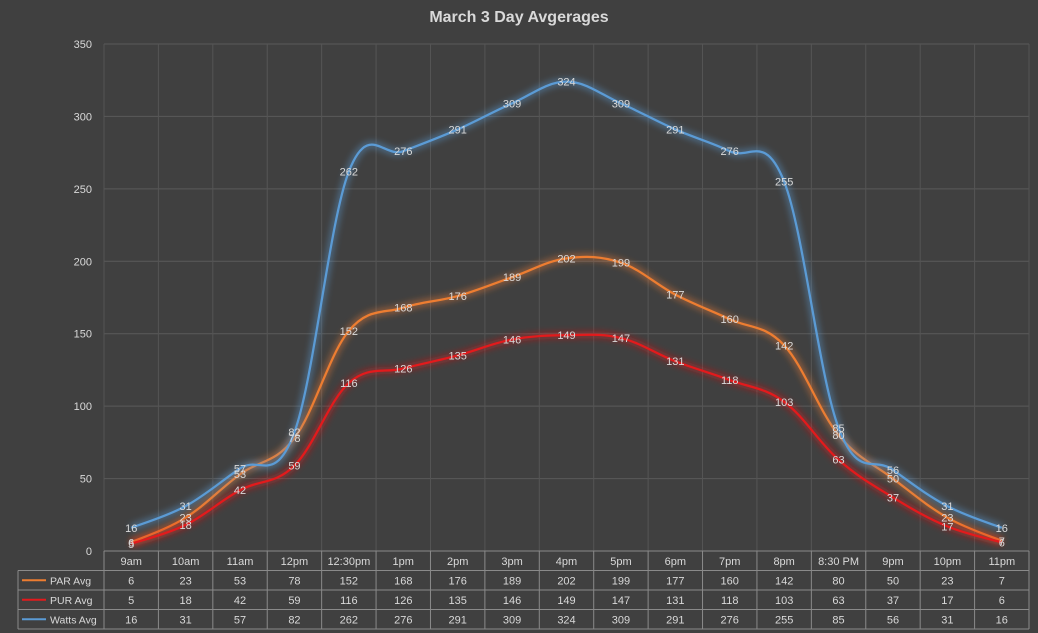  Describe the element at coordinates (566, 83) in the screenshot. I see `data-label: 324` at that location.